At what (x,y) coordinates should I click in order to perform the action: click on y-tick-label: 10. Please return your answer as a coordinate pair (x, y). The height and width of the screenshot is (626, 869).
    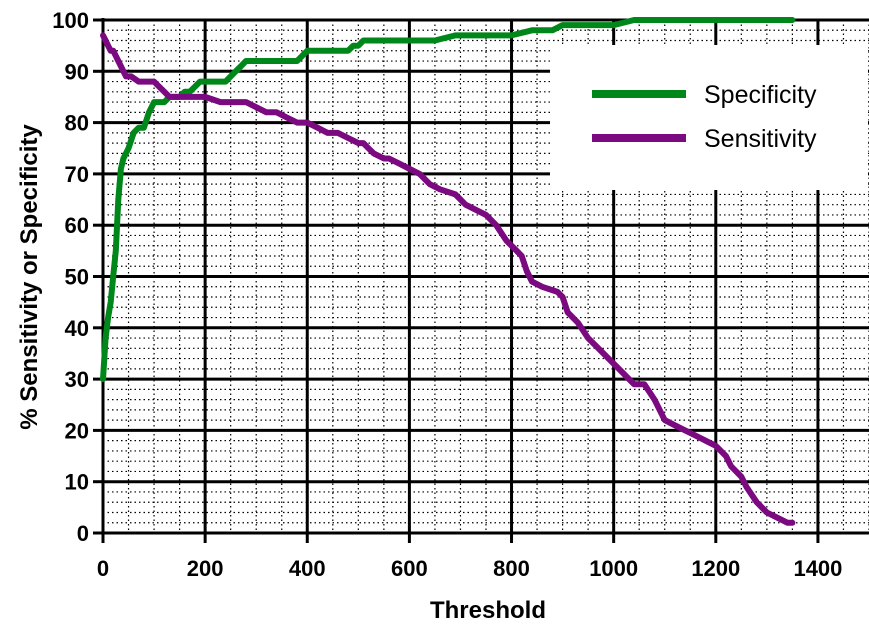
    Looking at the image, I should click on (77, 482).